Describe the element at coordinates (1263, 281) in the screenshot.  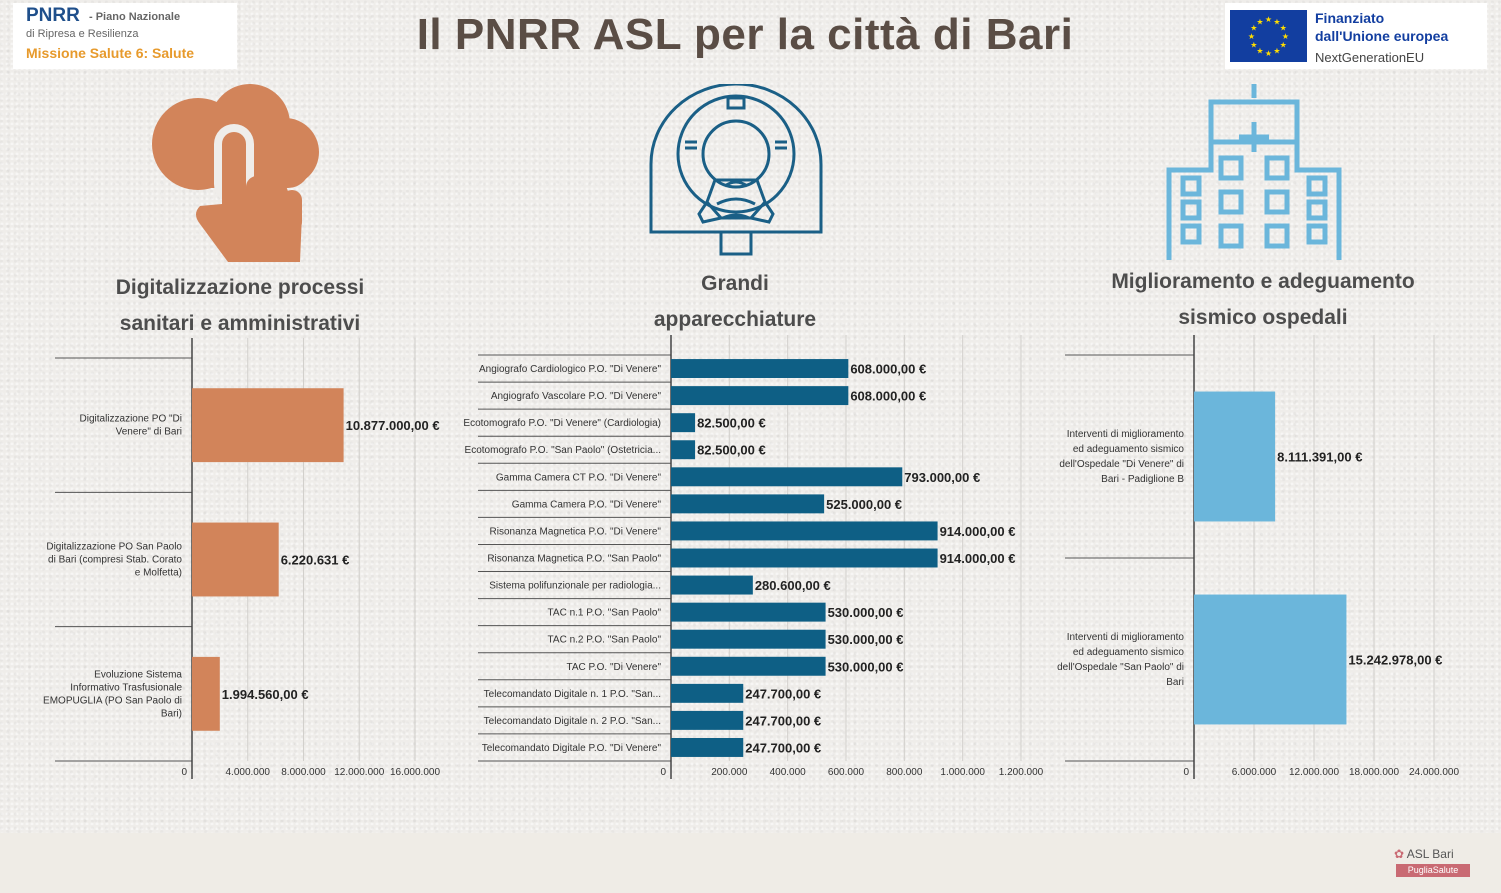
I see `section-title-line-1: Miglioramento e adeguamento` at that location.